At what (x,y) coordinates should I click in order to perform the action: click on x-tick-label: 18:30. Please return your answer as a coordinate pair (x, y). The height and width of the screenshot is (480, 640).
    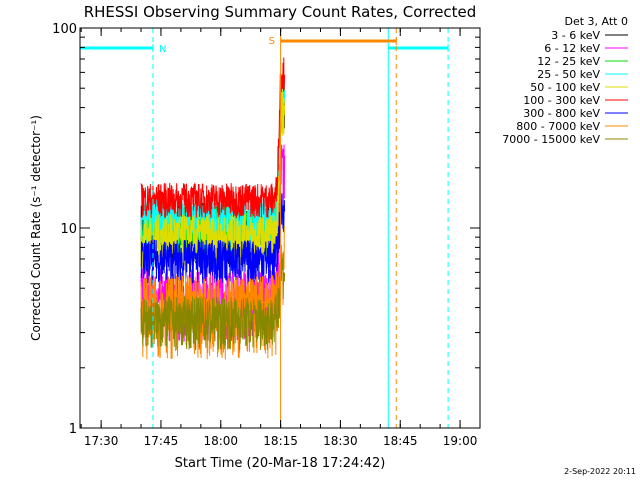
    Looking at the image, I should click on (340, 441).